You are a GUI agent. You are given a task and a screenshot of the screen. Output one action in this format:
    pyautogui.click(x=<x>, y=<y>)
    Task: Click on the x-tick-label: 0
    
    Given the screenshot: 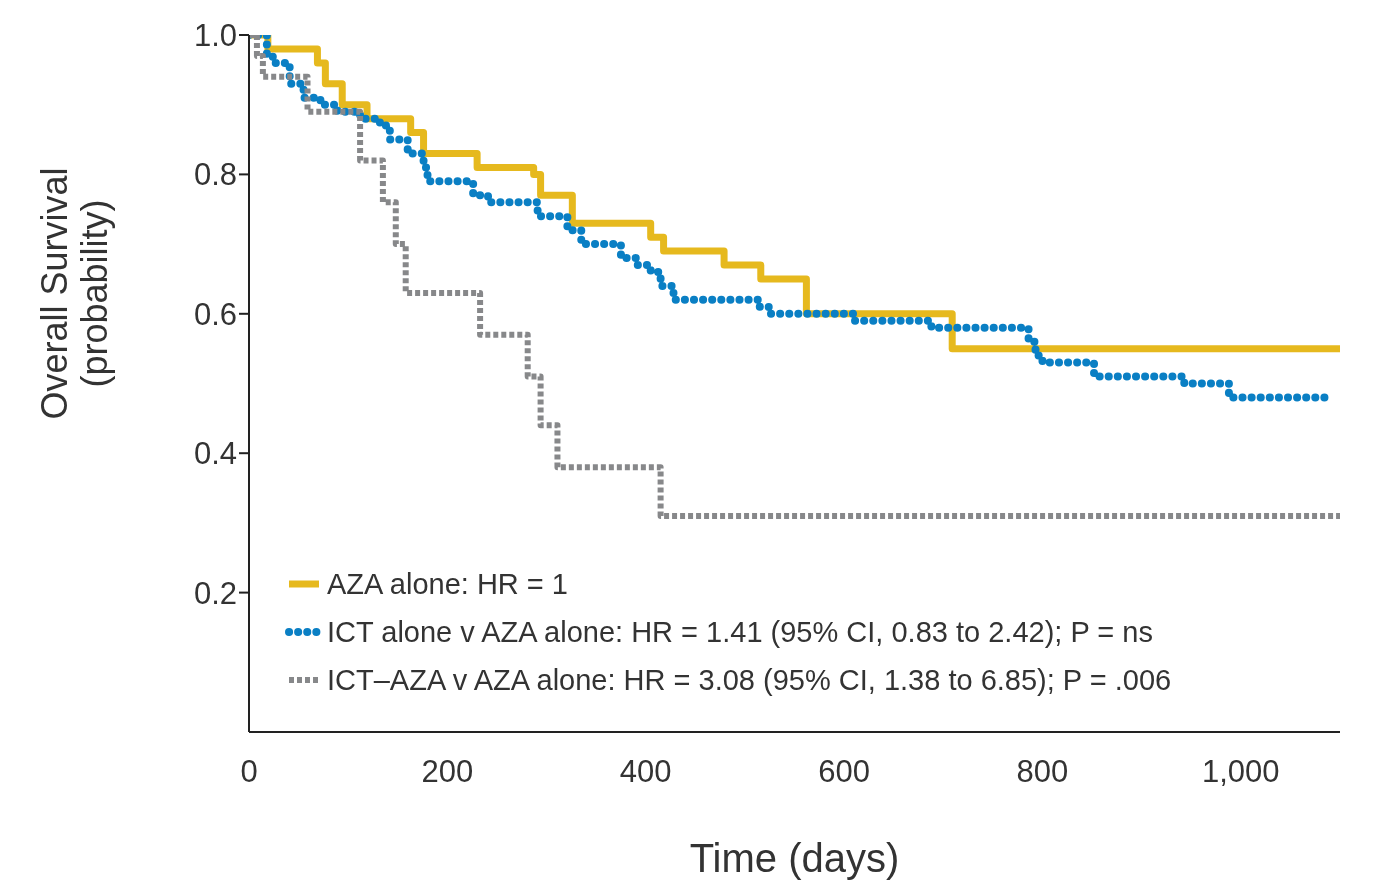 What is the action you would take?
    pyautogui.click(x=249, y=772)
    